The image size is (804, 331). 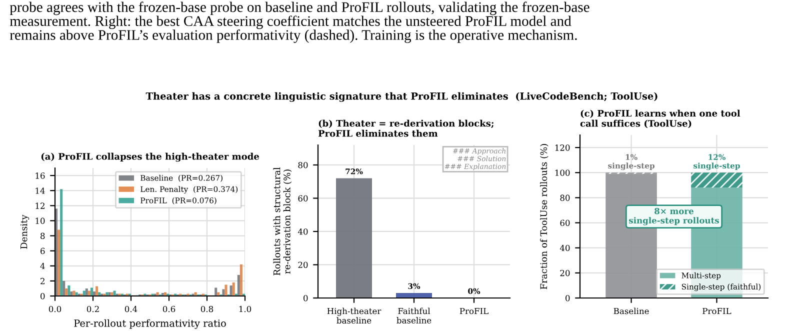 What do you see at coordinates (300, 22) in the screenshot?
I see `text: probe agrees with the frozen-base probe on baseline and ProFIL rollouts, validating the frozen-base measurement. Right: the best CAA steering coefficient matches the unsteered ProFIL model and remains above ProFIL’s evaluation performativity (dashed). Training is the operative mechanism.` at bounding box center [300, 22].